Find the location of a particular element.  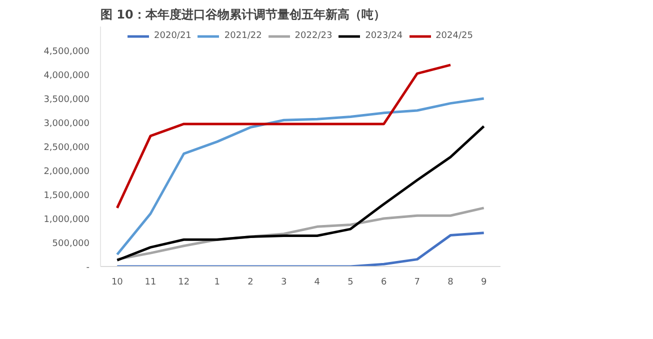

x-tick-label: 6 is located at coordinates (383, 283).